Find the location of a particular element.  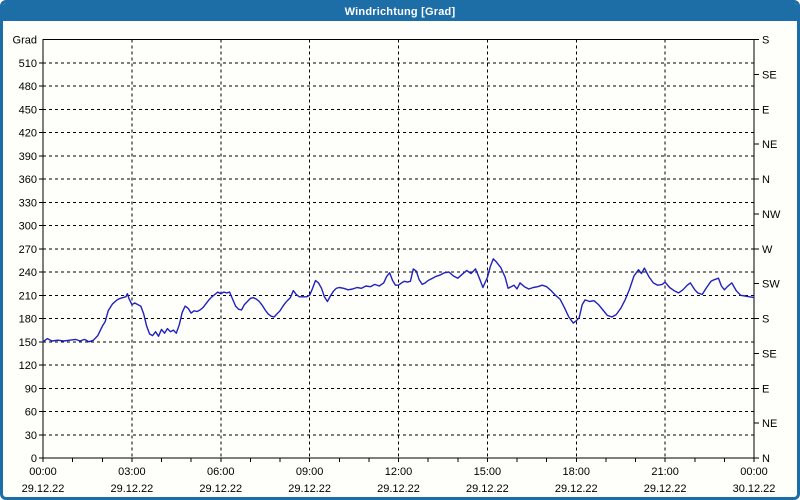

x-axis-date-label: 30.12.22 is located at coordinates (754, 489).